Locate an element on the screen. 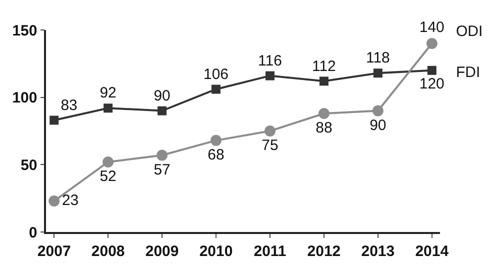 This screenshot has width=500, height=272. x-tick-label: 2011 is located at coordinates (270, 251).